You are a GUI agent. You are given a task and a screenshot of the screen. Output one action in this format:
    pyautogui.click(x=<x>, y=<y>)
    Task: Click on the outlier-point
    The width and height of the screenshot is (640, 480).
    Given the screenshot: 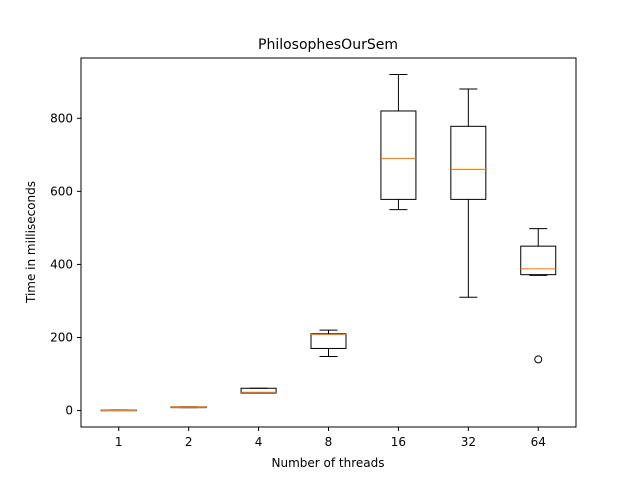 What is the action you would take?
    pyautogui.click(x=538, y=359)
    